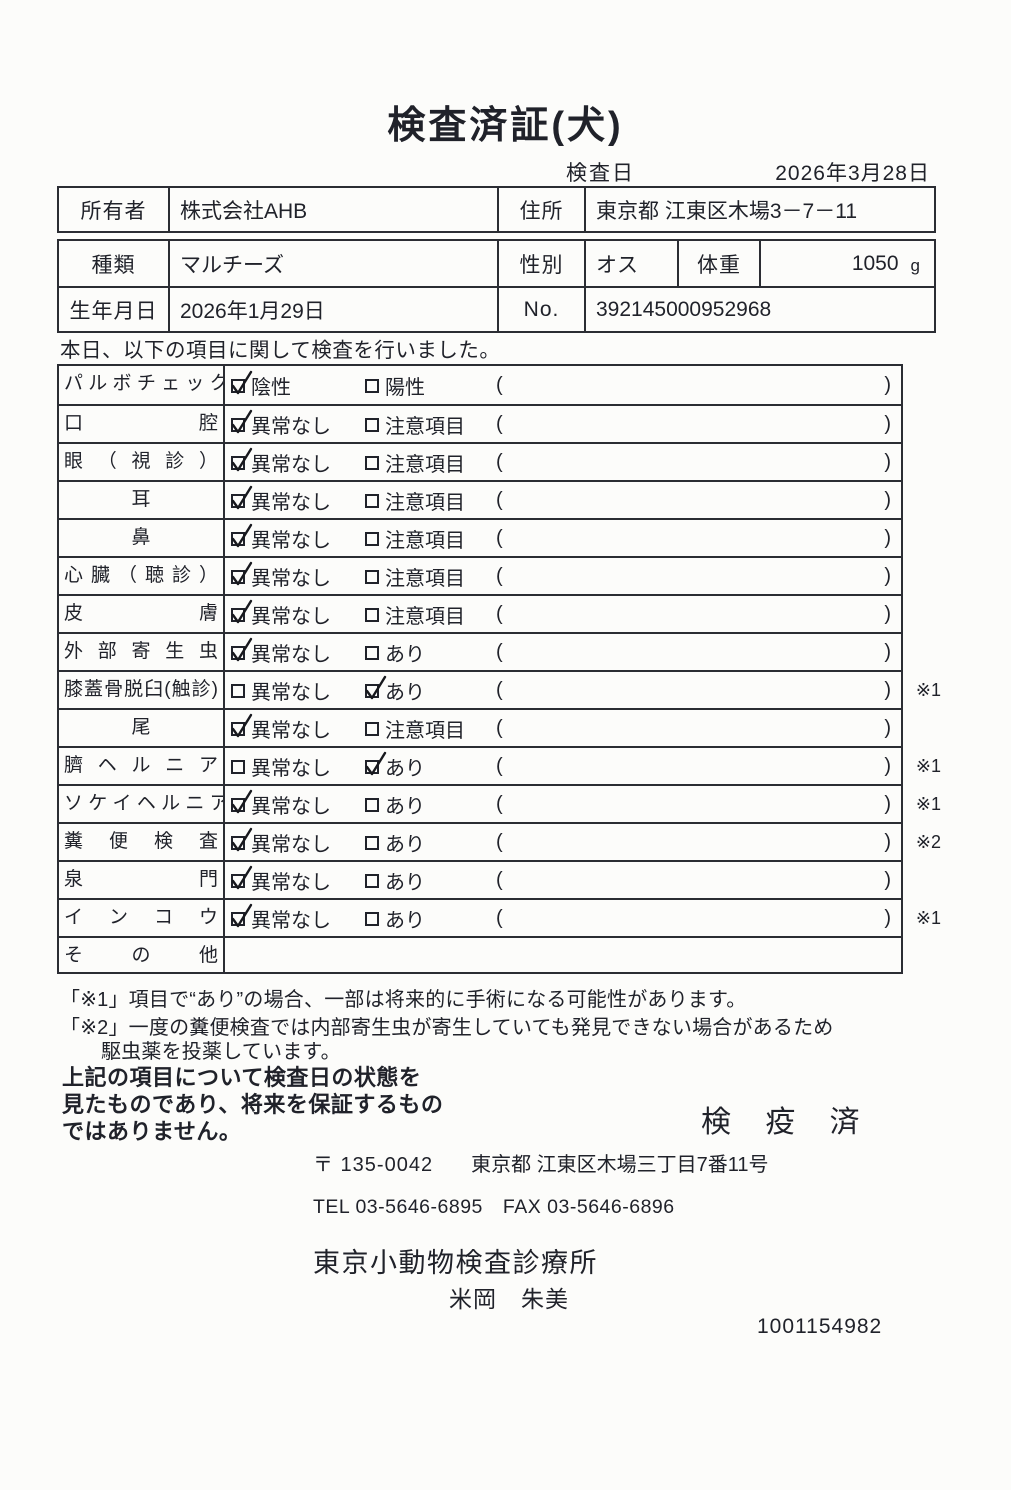 This screenshot has width=1011, height=1490. I want to click on address-label: 住所, so click(540, 209).